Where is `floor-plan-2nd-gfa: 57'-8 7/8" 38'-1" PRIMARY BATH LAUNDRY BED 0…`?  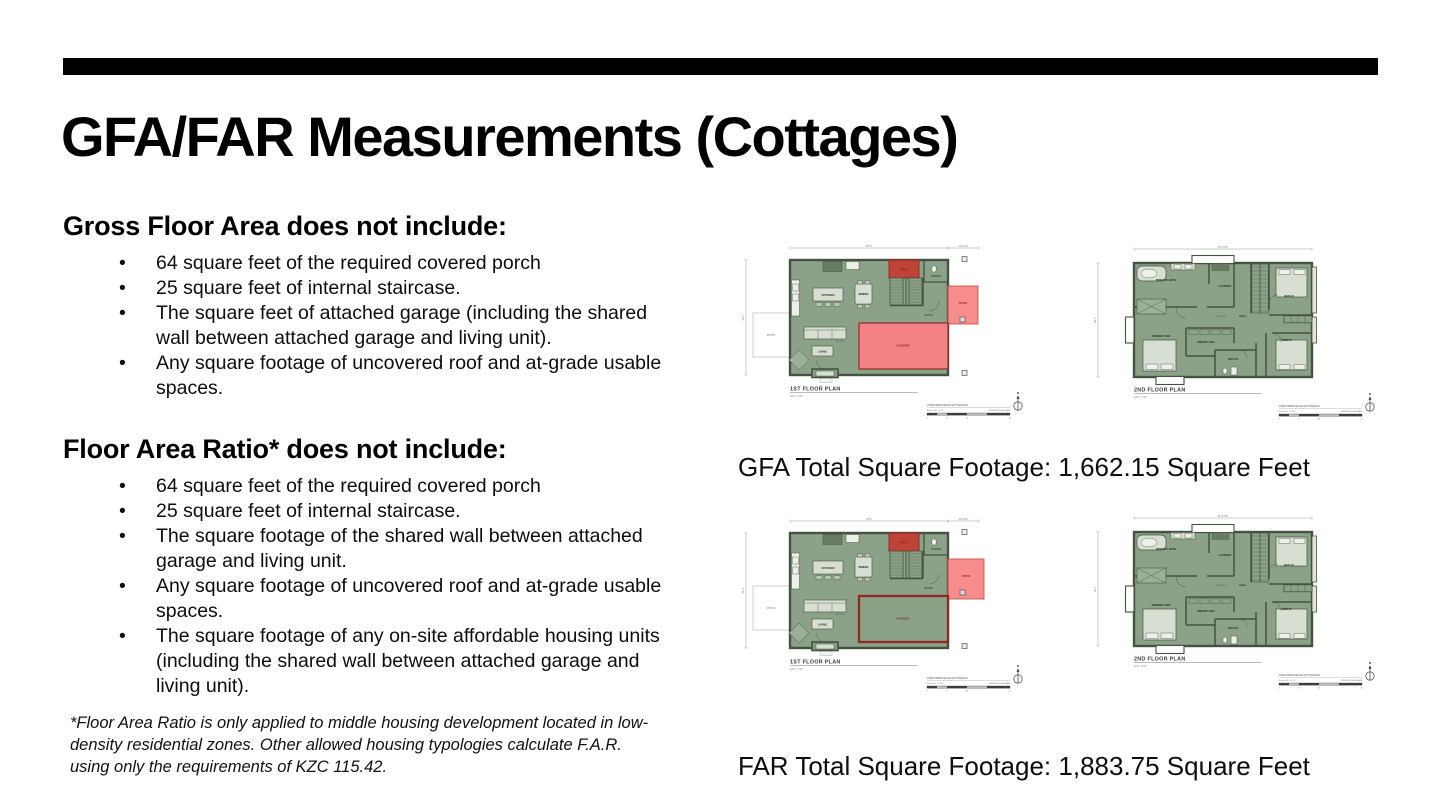
floor-plan-2nd-gfa: 57'-8 7/8" 38'-1" PRIMARY BATH LAUNDRY BED 0… is located at coordinates (1229, 340).